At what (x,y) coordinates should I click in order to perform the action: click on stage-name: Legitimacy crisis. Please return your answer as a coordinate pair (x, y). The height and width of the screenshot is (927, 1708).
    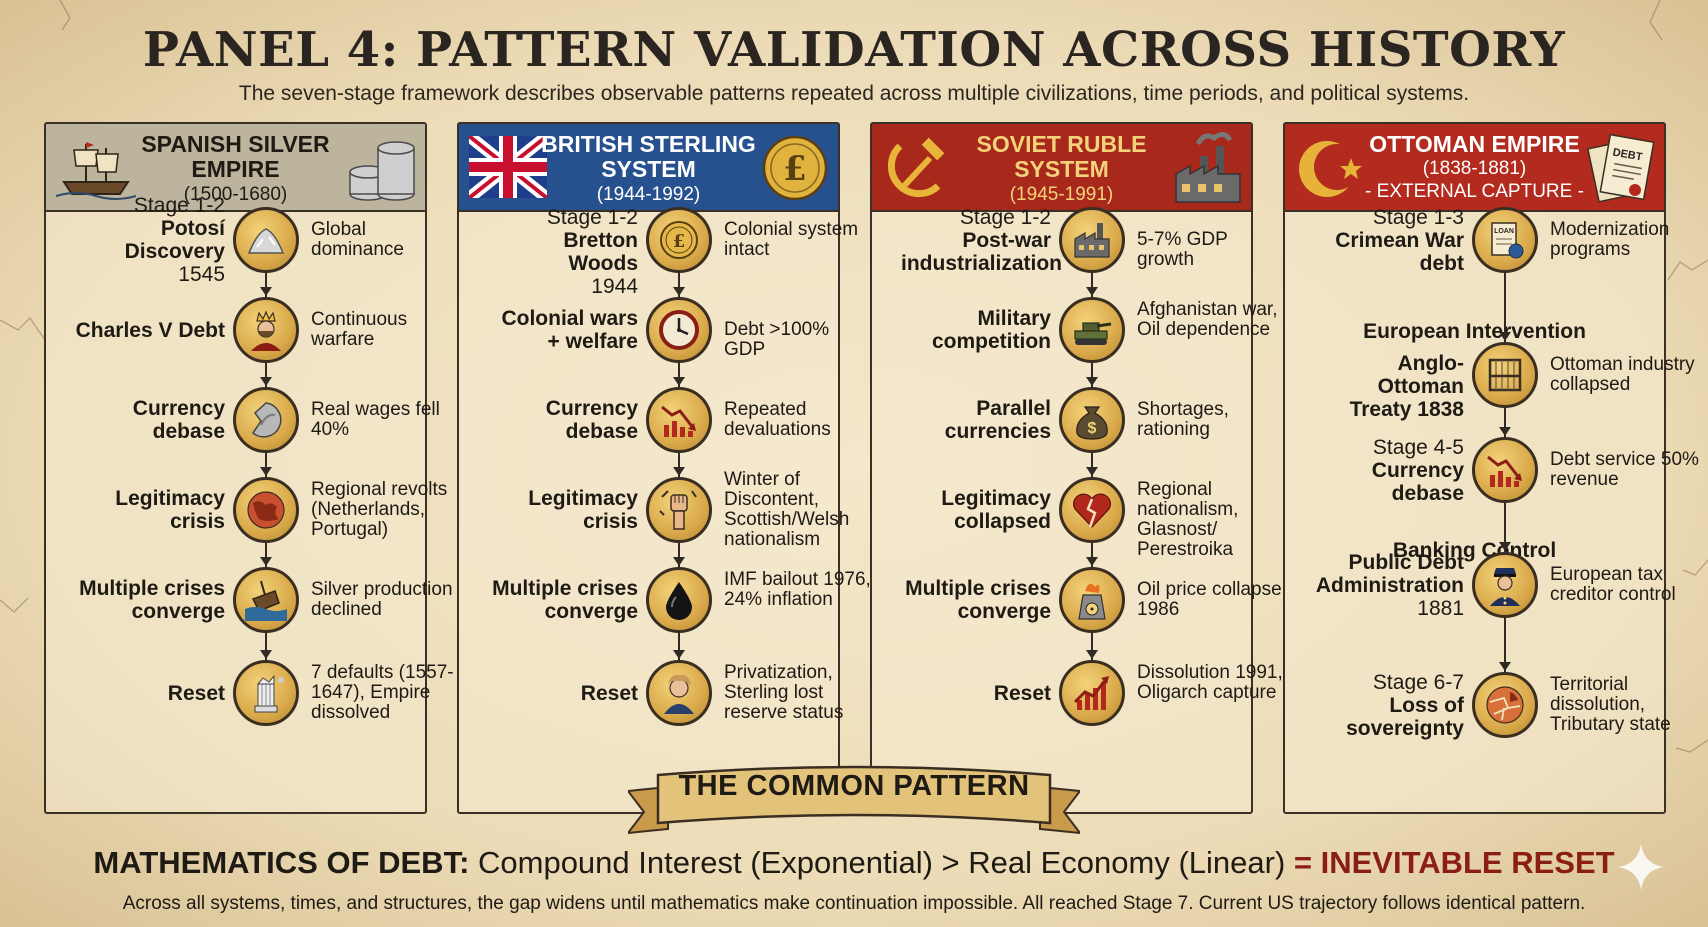
    Looking at the image, I should click on (170, 510).